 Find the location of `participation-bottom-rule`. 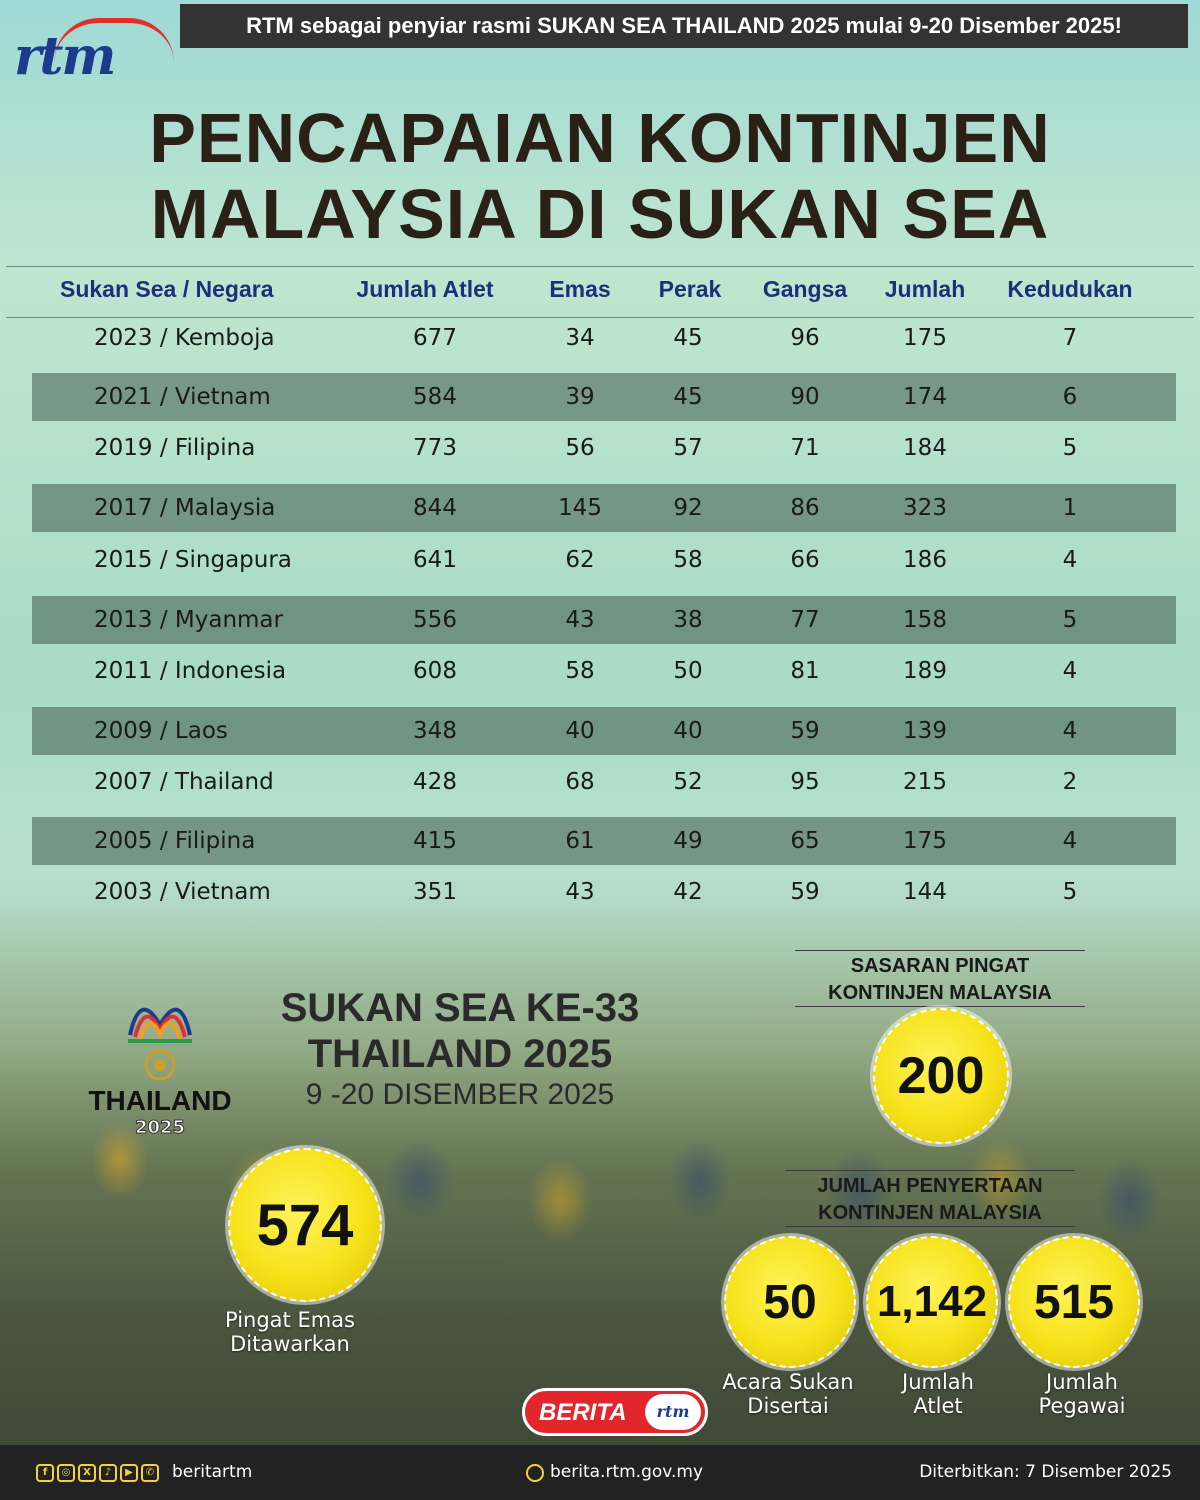

participation-bottom-rule is located at coordinates (930, 1226).